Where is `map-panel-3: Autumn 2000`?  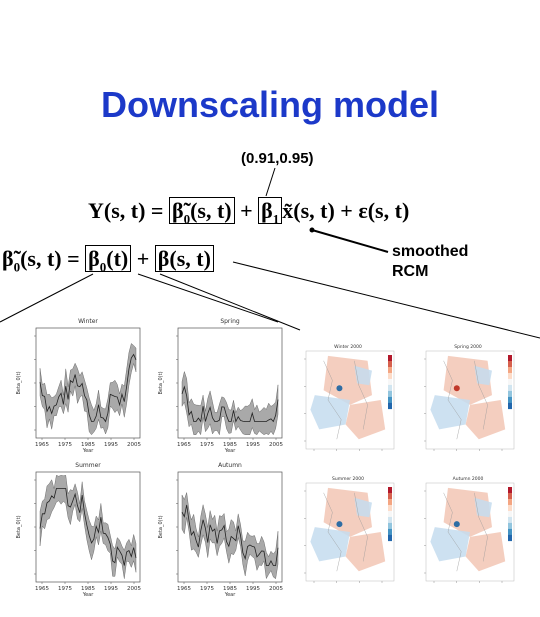 map-panel-3: Autumn 2000 is located at coordinates (469, 529).